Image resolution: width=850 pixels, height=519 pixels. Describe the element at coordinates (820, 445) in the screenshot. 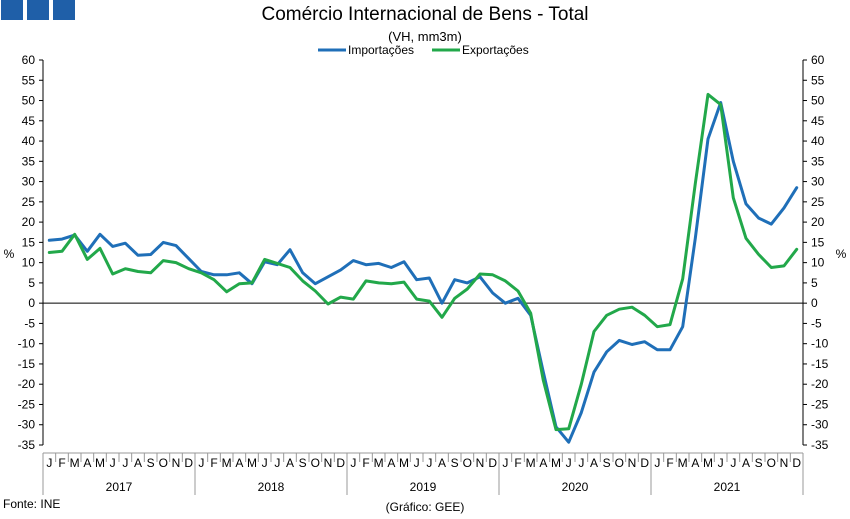

I see `y-tick-label-right: -35` at that location.